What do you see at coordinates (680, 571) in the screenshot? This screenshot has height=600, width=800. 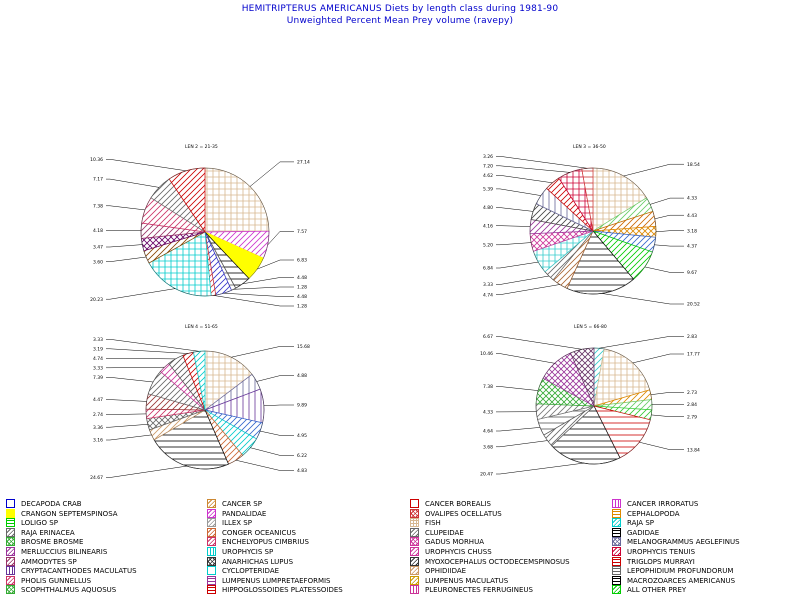 I see `legend-label: LEPOPHIDIUM PROFUNDORUM` at bounding box center [680, 571].